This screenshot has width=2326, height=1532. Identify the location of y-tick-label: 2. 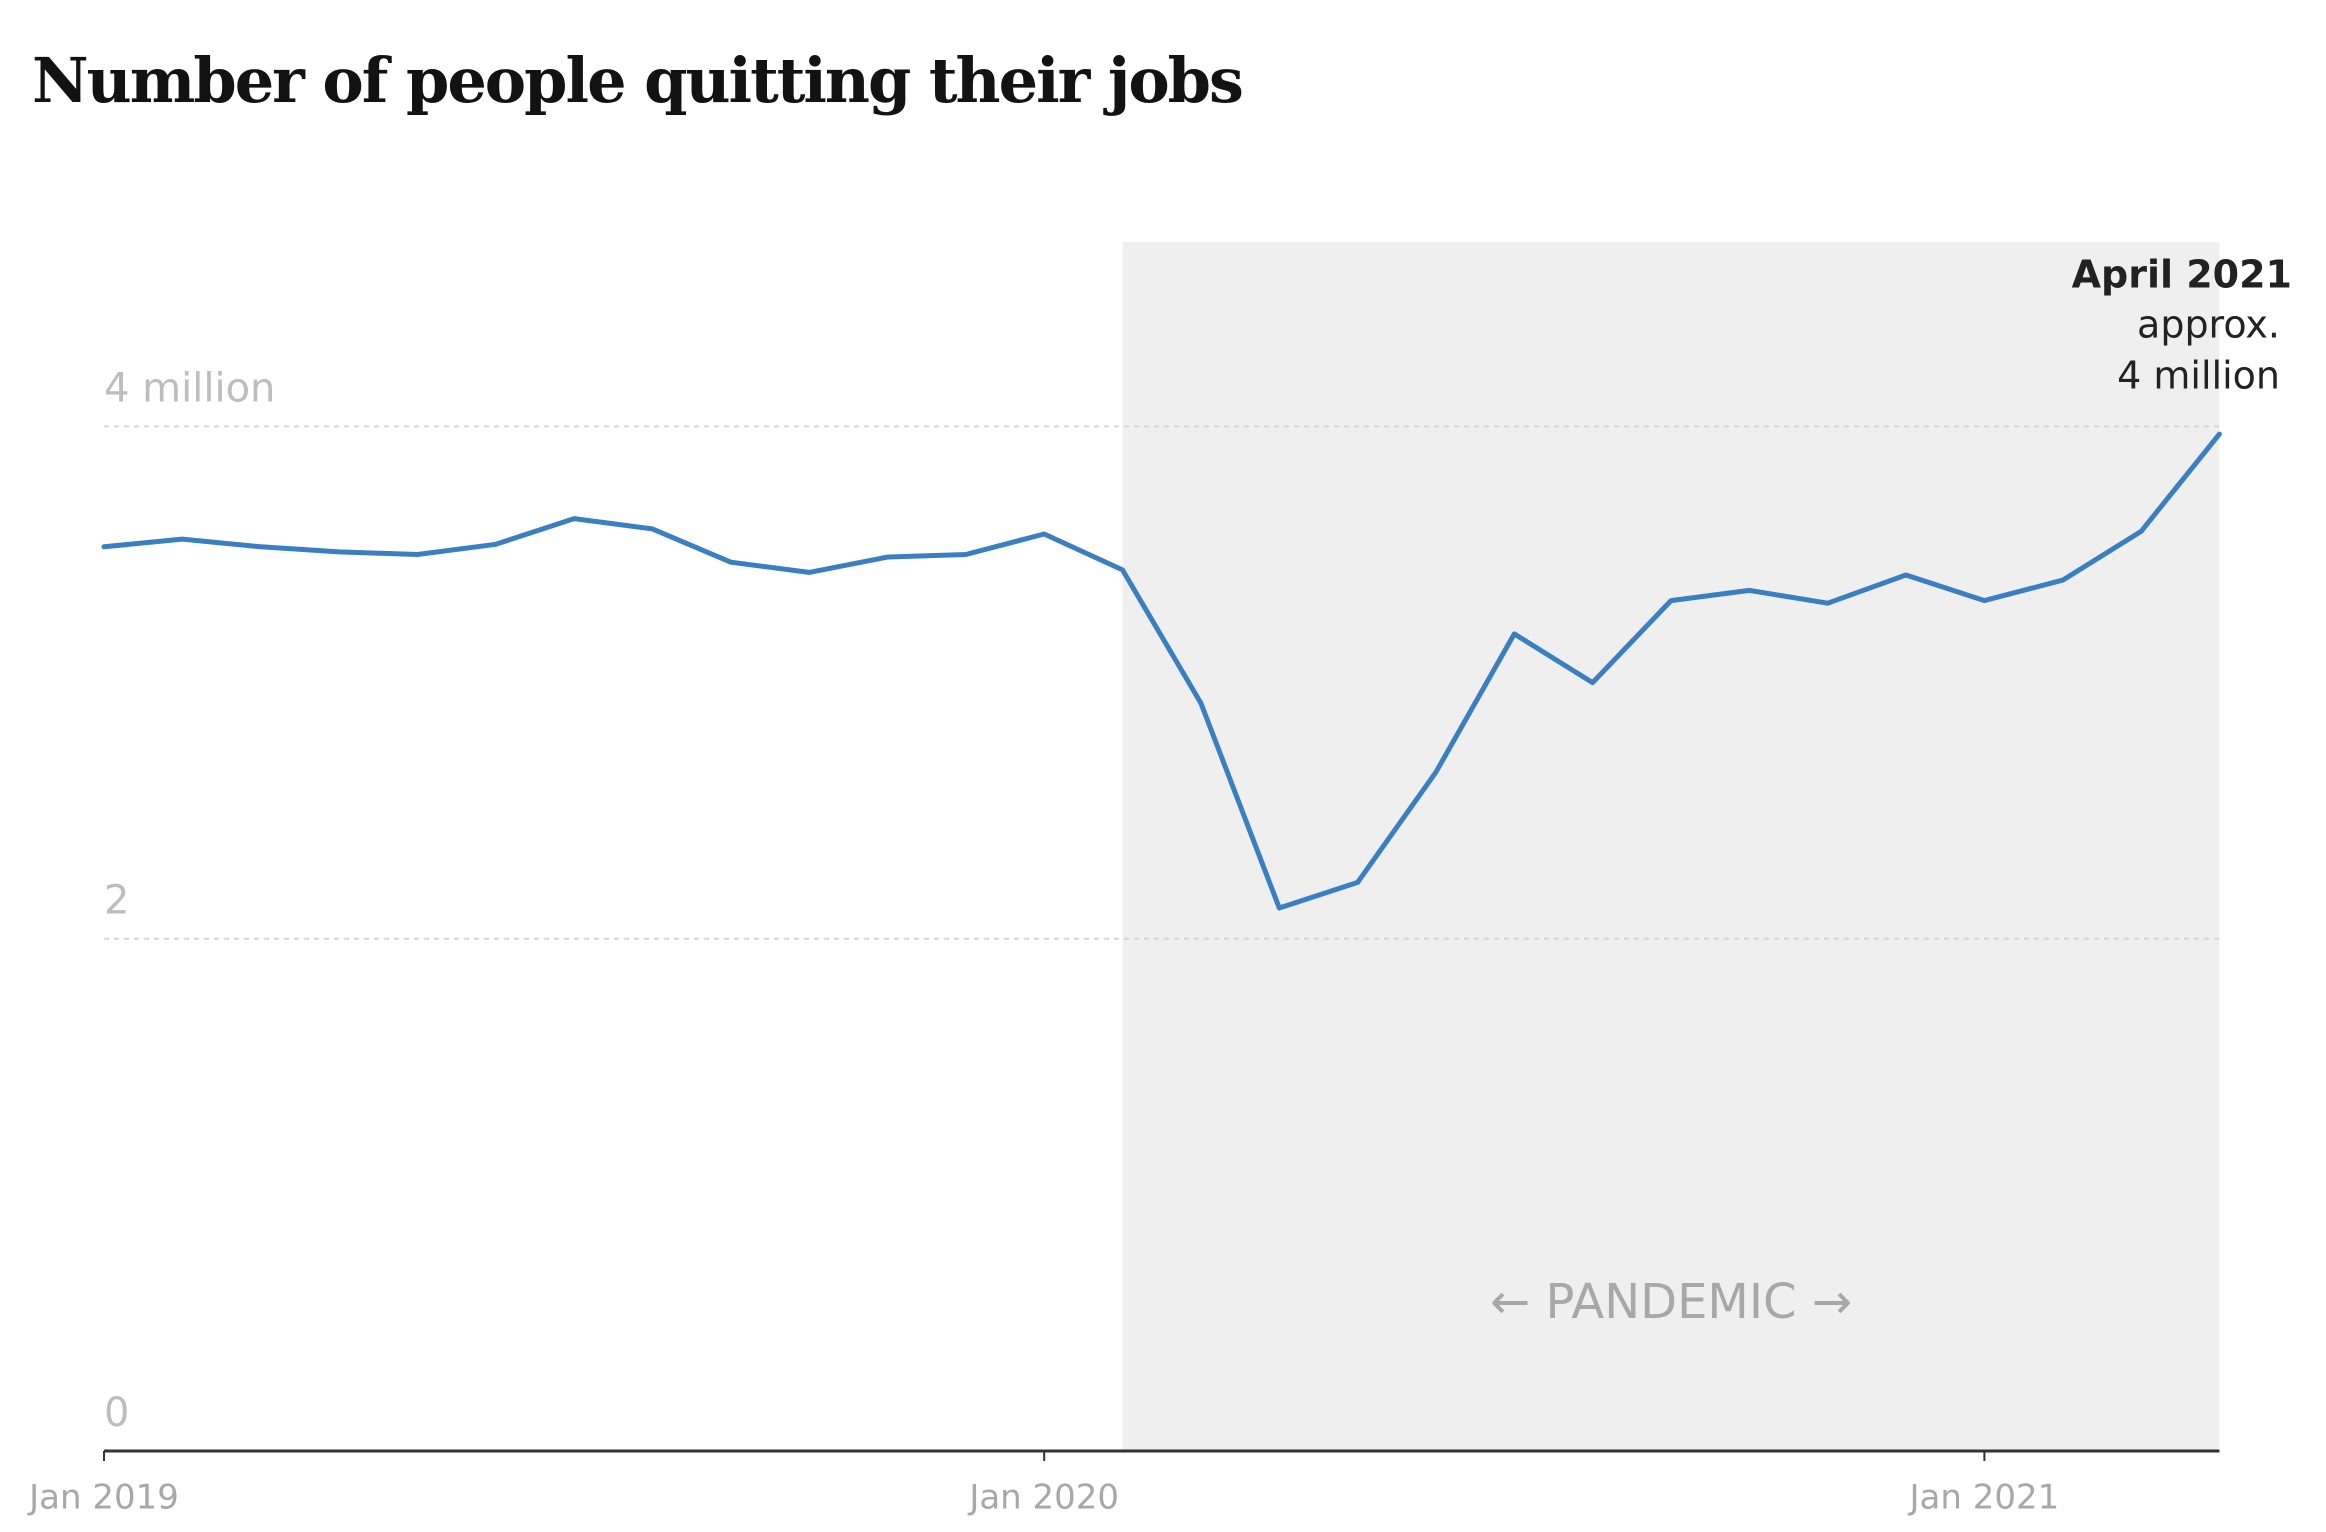
(116, 901).